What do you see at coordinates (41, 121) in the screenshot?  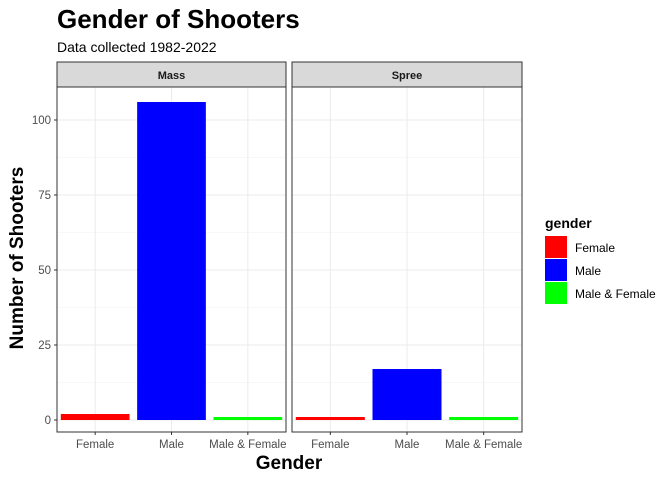 I see `y-tick-label: 100` at bounding box center [41, 121].